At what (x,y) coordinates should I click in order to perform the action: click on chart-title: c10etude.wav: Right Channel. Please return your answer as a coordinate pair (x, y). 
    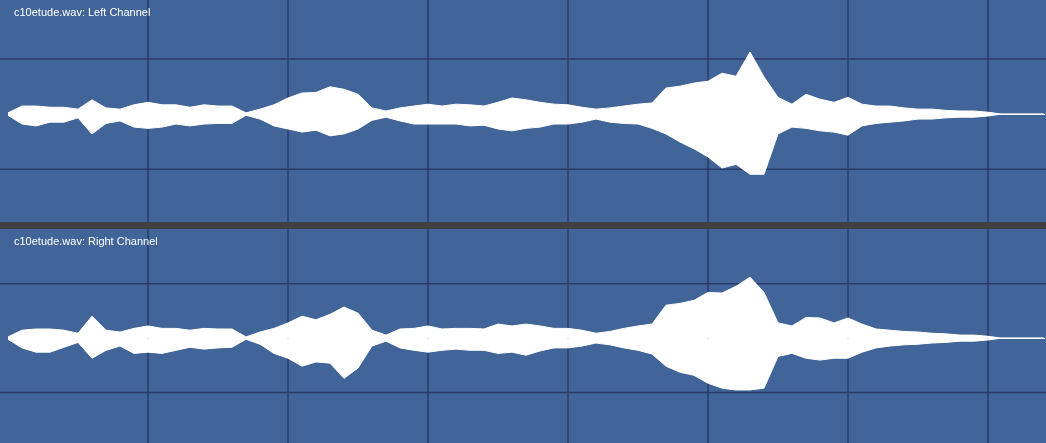
    Looking at the image, I should click on (86, 241).